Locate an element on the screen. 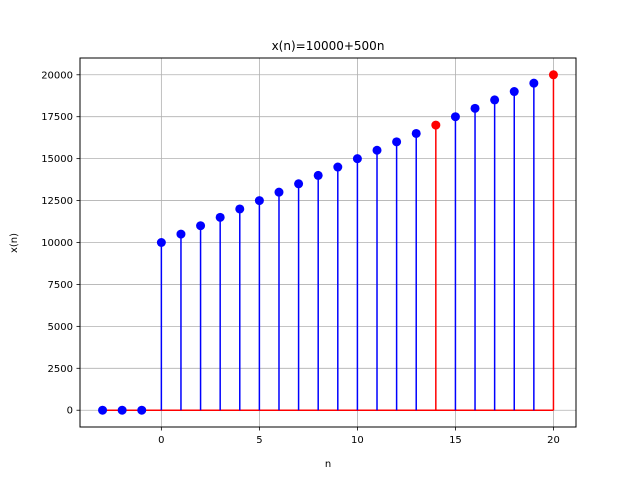 The width and height of the screenshot is (640, 480). x-tick-label: 5 is located at coordinates (259, 440).